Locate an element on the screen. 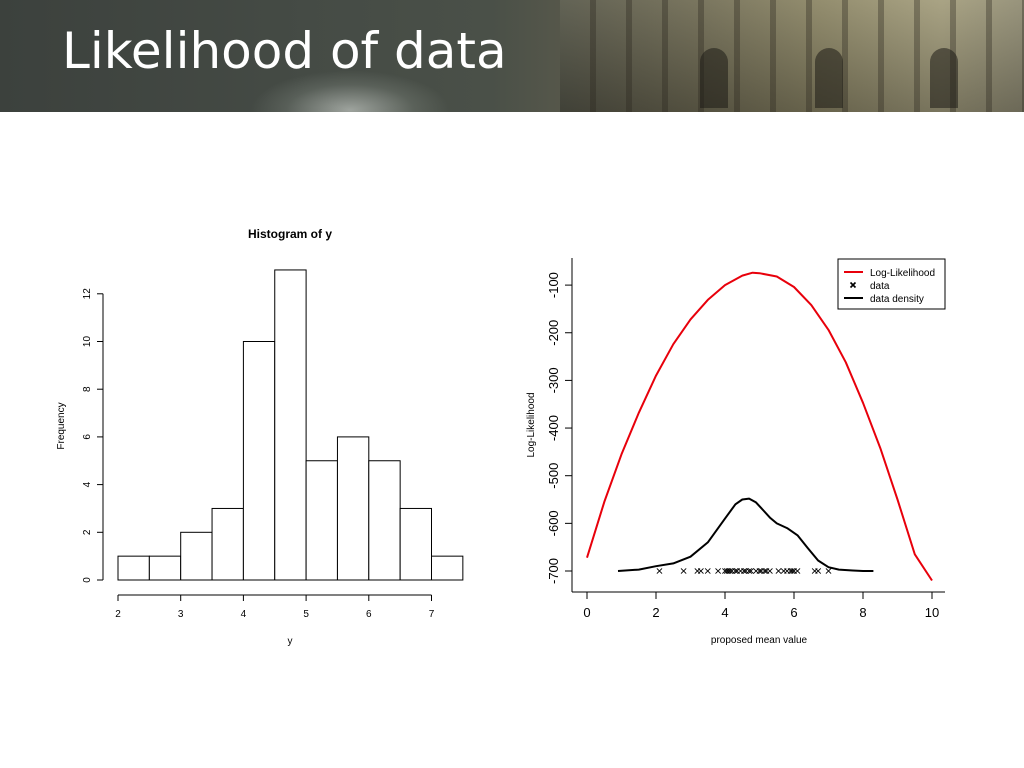 The width and height of the screenshot is (1024, 768). ll-y-tick-label: -300 is located at coordinates (553, 380).